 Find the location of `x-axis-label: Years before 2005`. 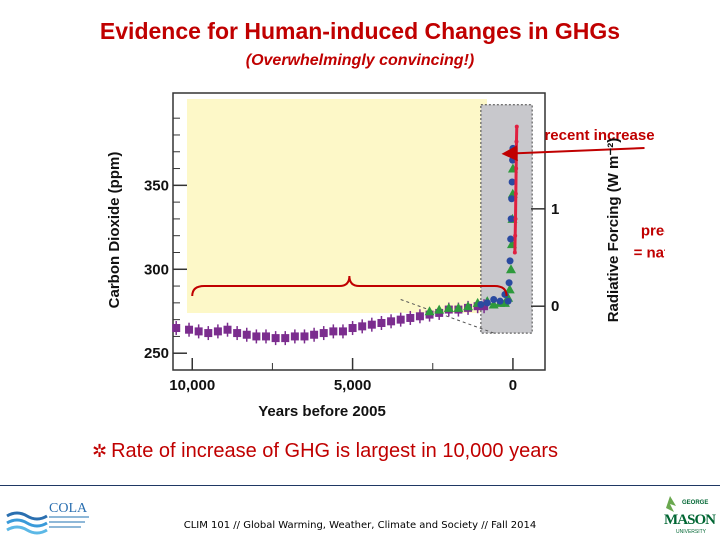

x-axis-label: Years before 2005 is located at coordinates (322, 411).